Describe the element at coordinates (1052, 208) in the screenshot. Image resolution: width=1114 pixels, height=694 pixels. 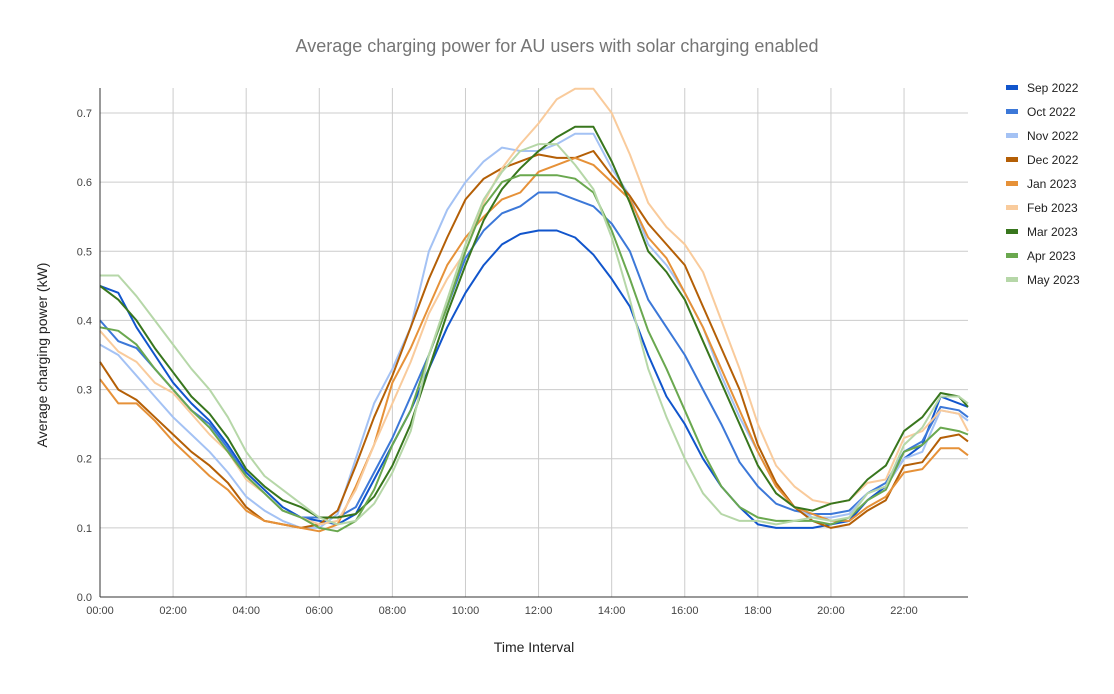
I see `legend-label: Feb 2023` at that location.